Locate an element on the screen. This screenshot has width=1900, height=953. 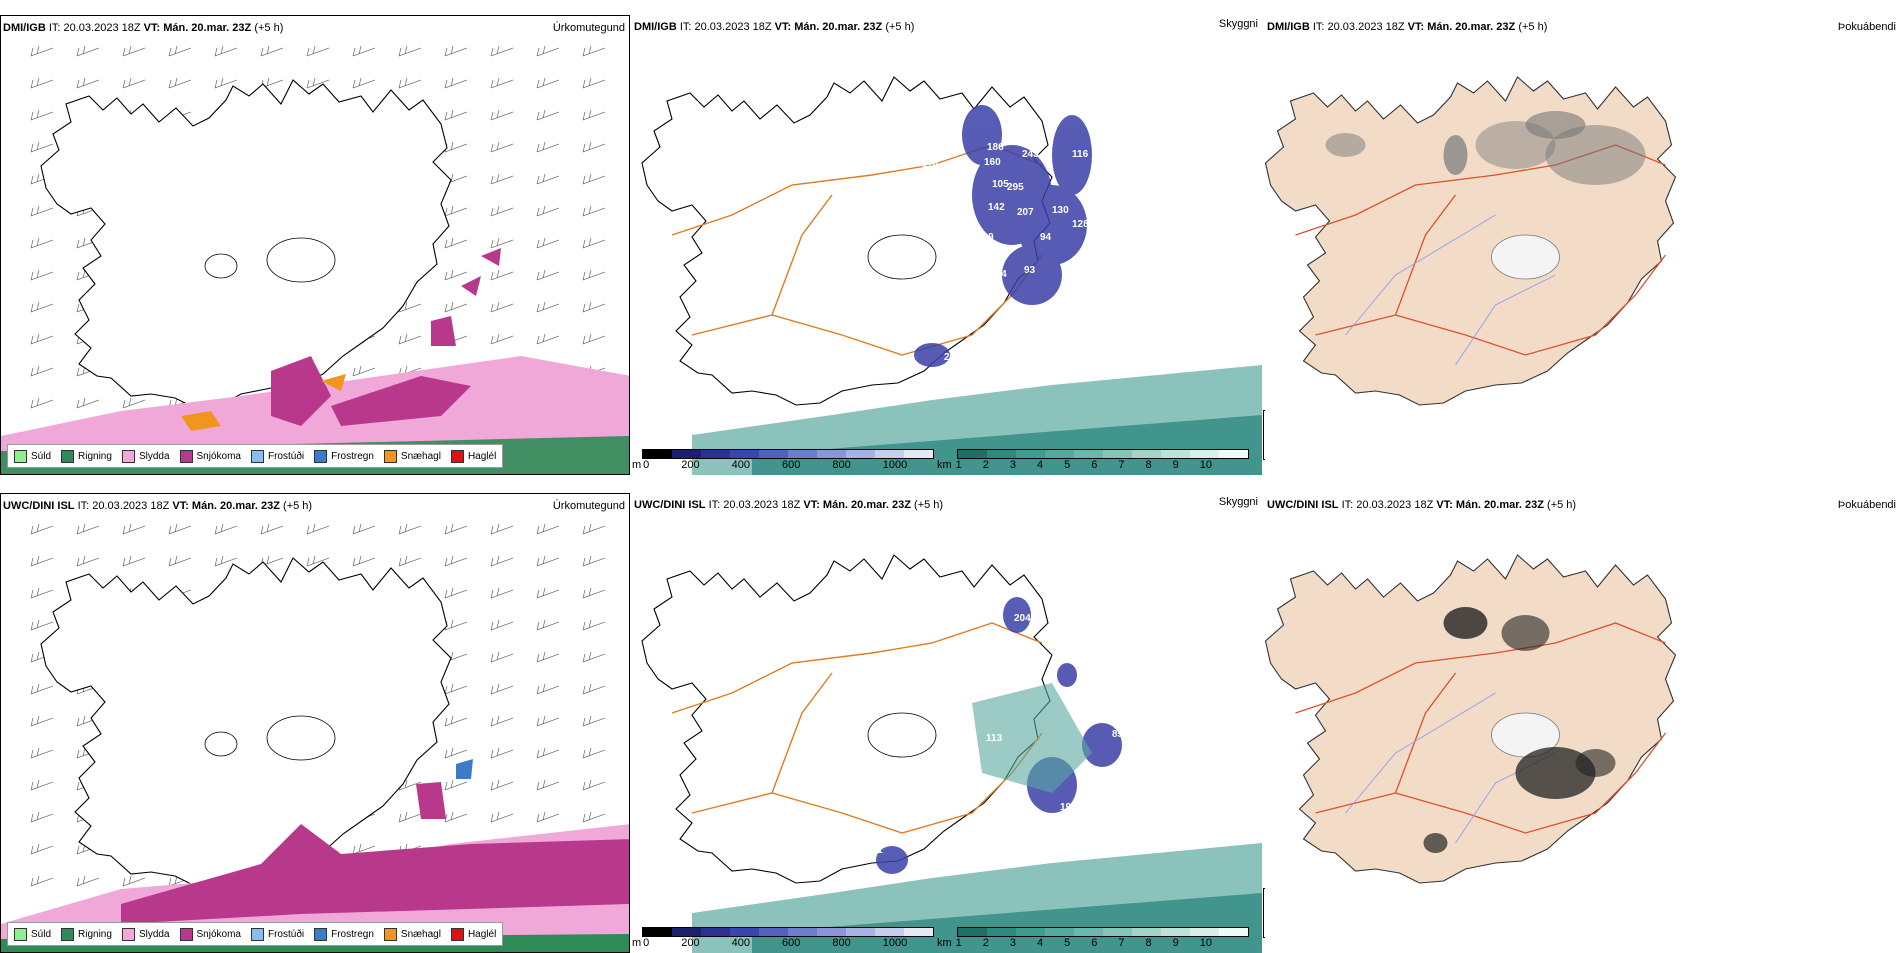
colorbar-tick: 5 is located at coordinates (1067, 943).